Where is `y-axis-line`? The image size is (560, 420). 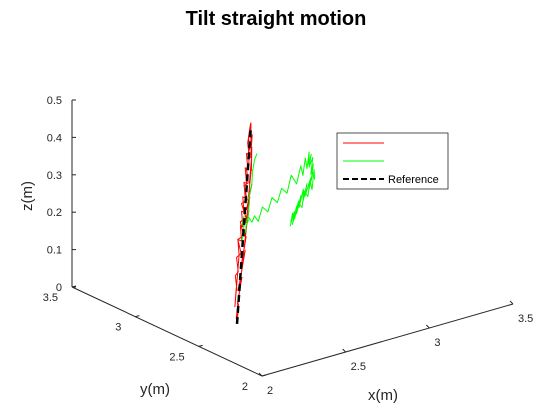
y-axis-line is located at coordinates (167, 331).